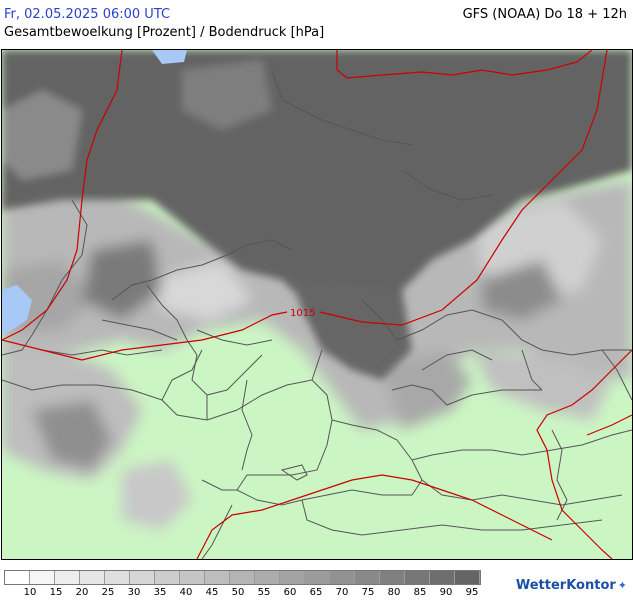 This screenshot has height=600, width=633. Describe the element at coordinates (82, 592) in the screenshot. I see `legend-label: 20` at that location.